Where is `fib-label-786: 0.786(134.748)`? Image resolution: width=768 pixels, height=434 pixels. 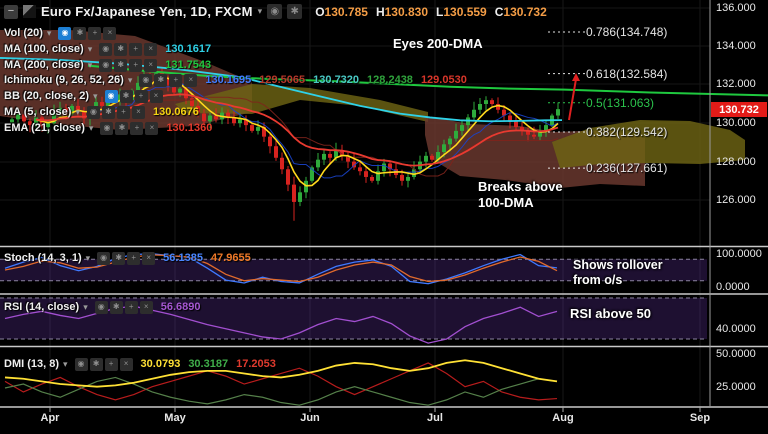 fib-label-786: 0.786(134.748) is located at coordinates (627, 32).